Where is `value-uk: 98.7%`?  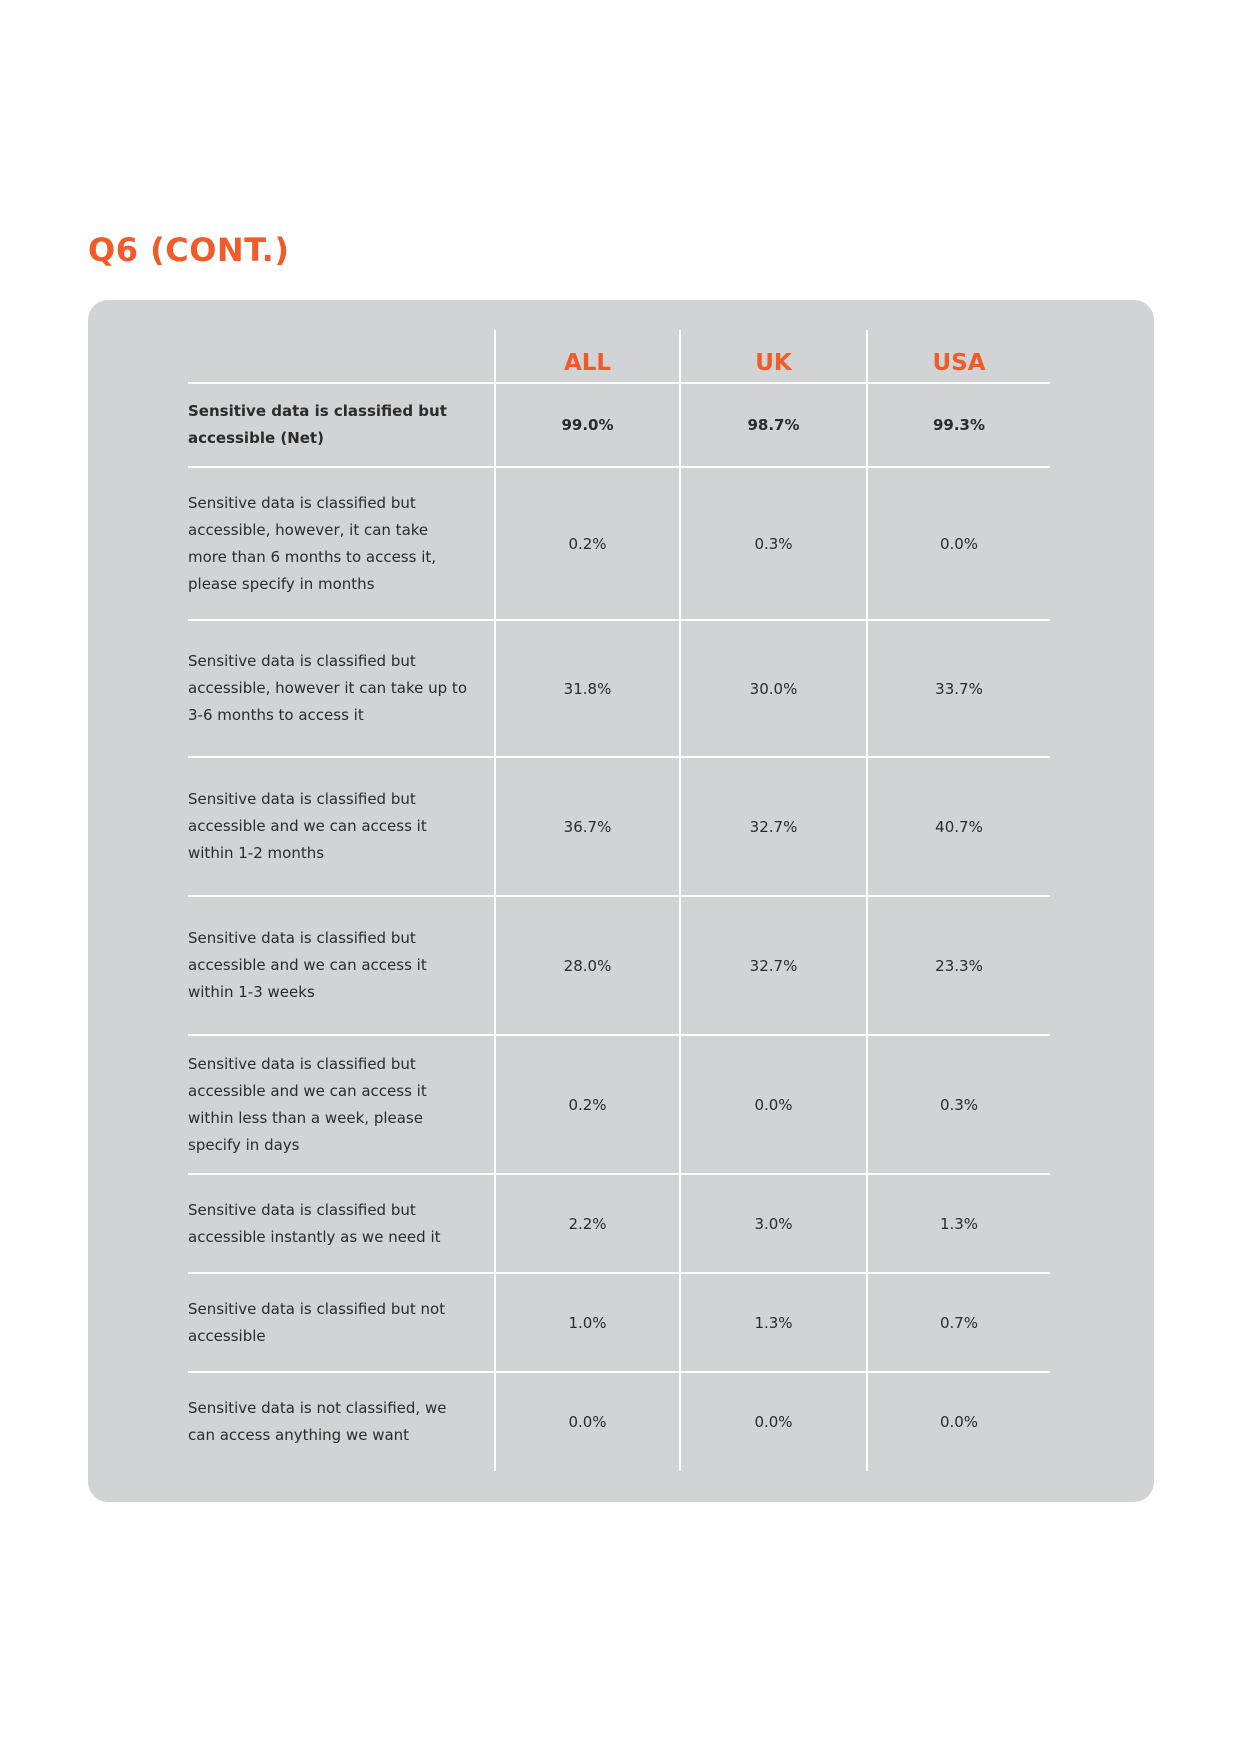 value-uk: 98.7% is located at coordinates (773, 425).